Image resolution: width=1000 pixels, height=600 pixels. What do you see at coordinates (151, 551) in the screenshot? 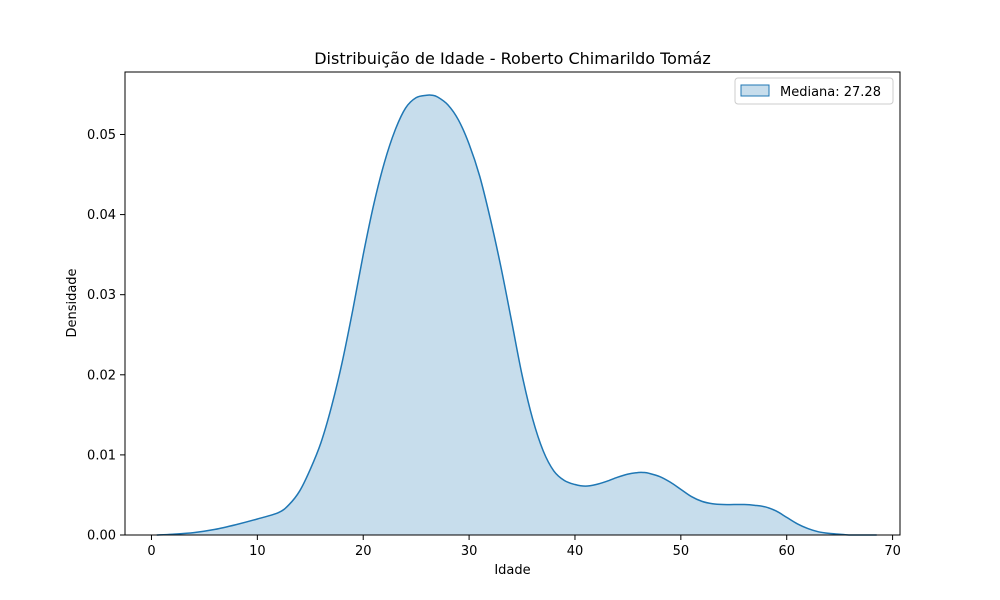
I see `x-tick-label: 0` at bounding box center [151, 551].